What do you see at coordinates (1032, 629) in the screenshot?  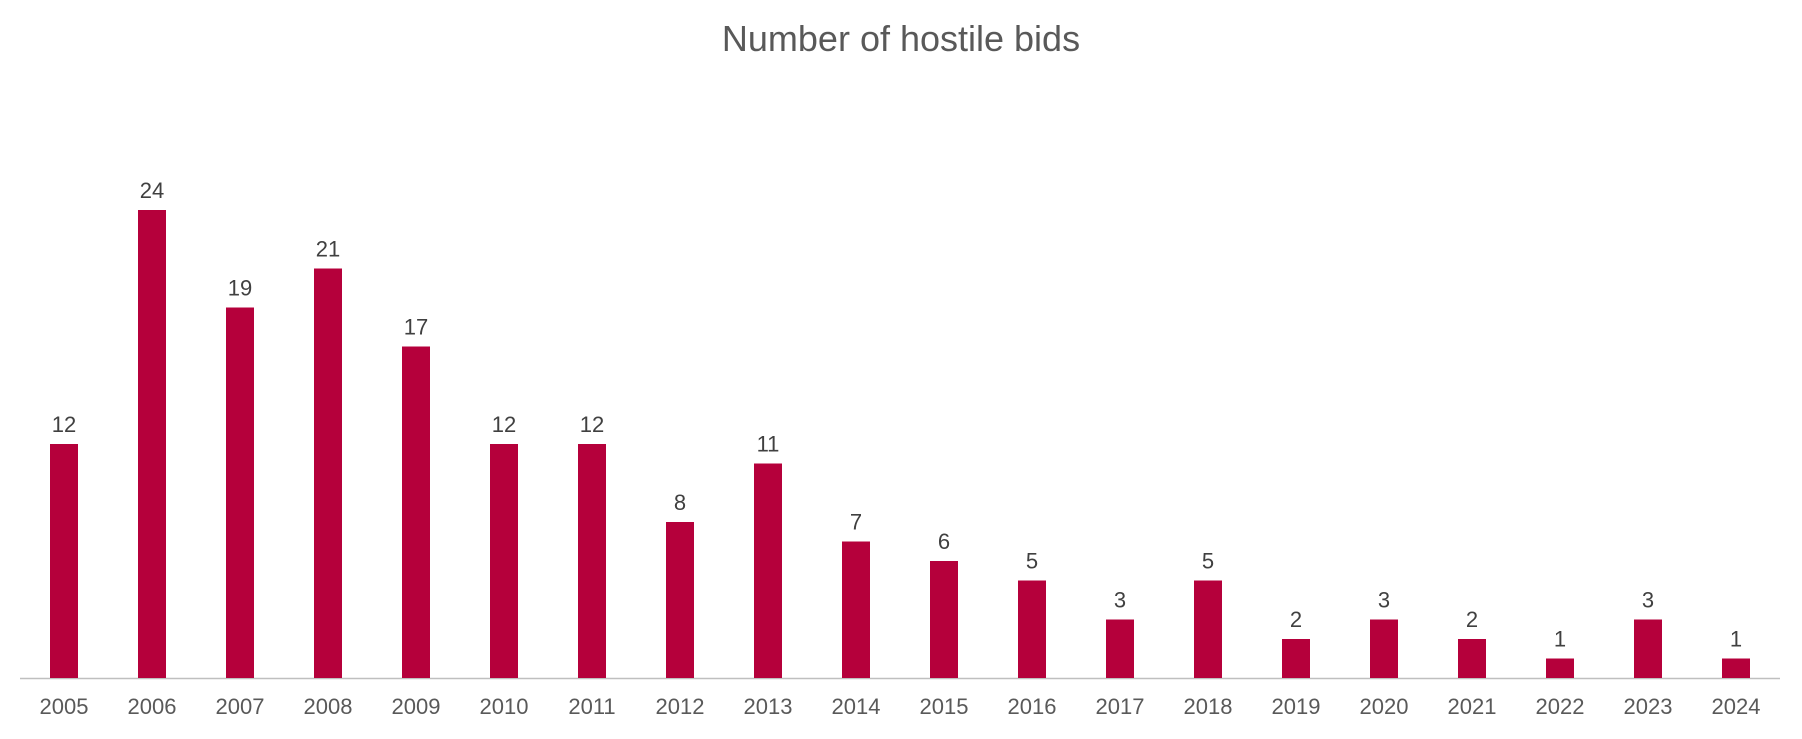 I see `bar-2016` at bounding box center [1032, 629].